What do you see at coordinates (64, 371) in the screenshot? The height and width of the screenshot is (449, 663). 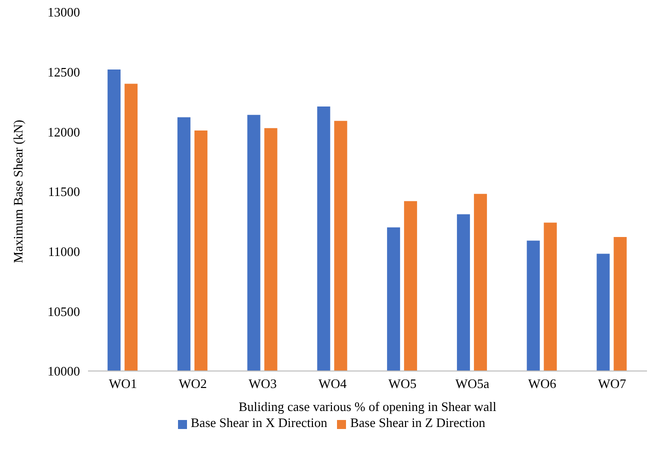 I see `y-tick-label: 10000` at bounding box center [64, 371].